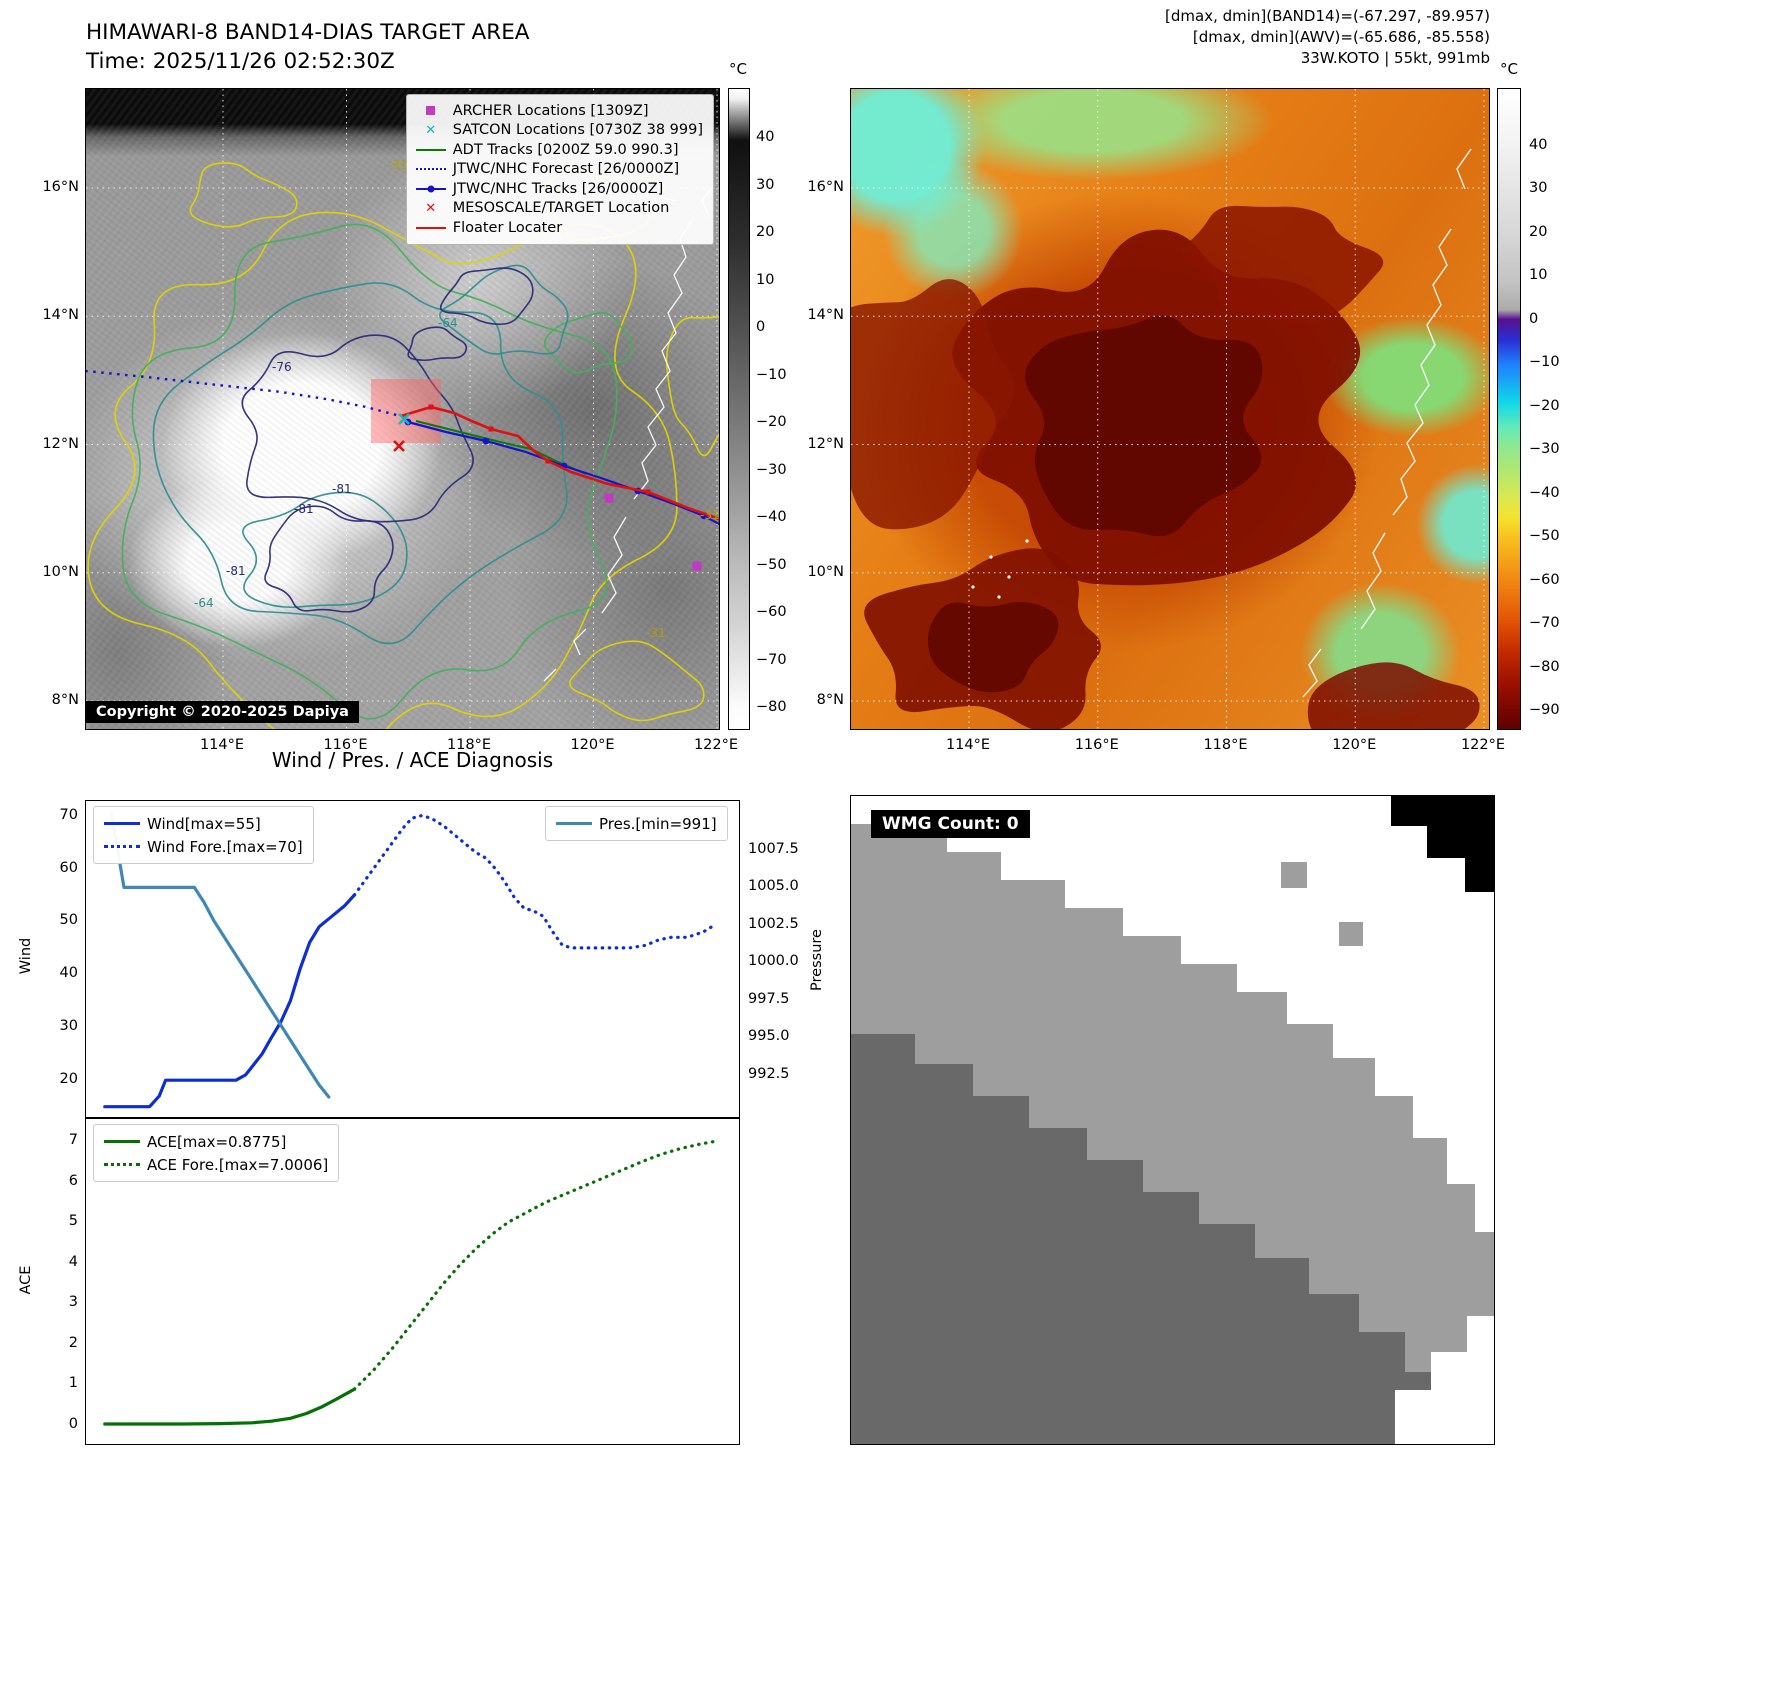  Describe the element at coordinates (1544, 405) in the screenshot. I see `axis-tick-label: −20` at that location.